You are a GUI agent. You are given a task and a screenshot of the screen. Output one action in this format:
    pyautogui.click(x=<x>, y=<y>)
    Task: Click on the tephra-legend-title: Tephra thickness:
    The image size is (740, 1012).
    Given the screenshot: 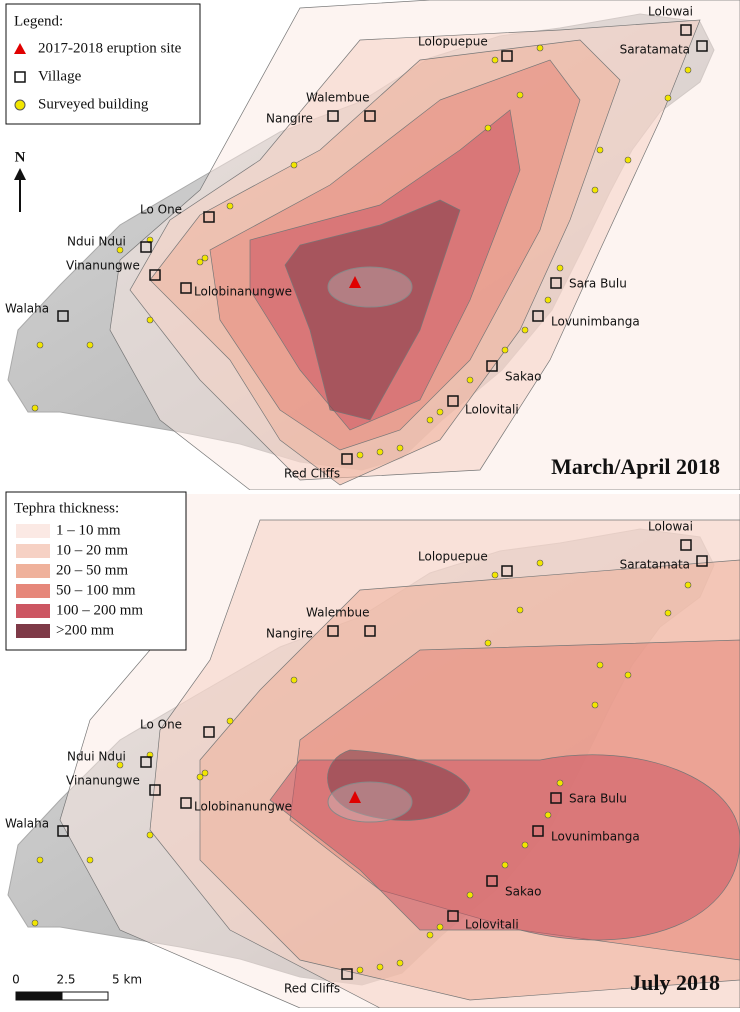 What is the action you would take?
    pyautogui.click(x=66, y=508)
    